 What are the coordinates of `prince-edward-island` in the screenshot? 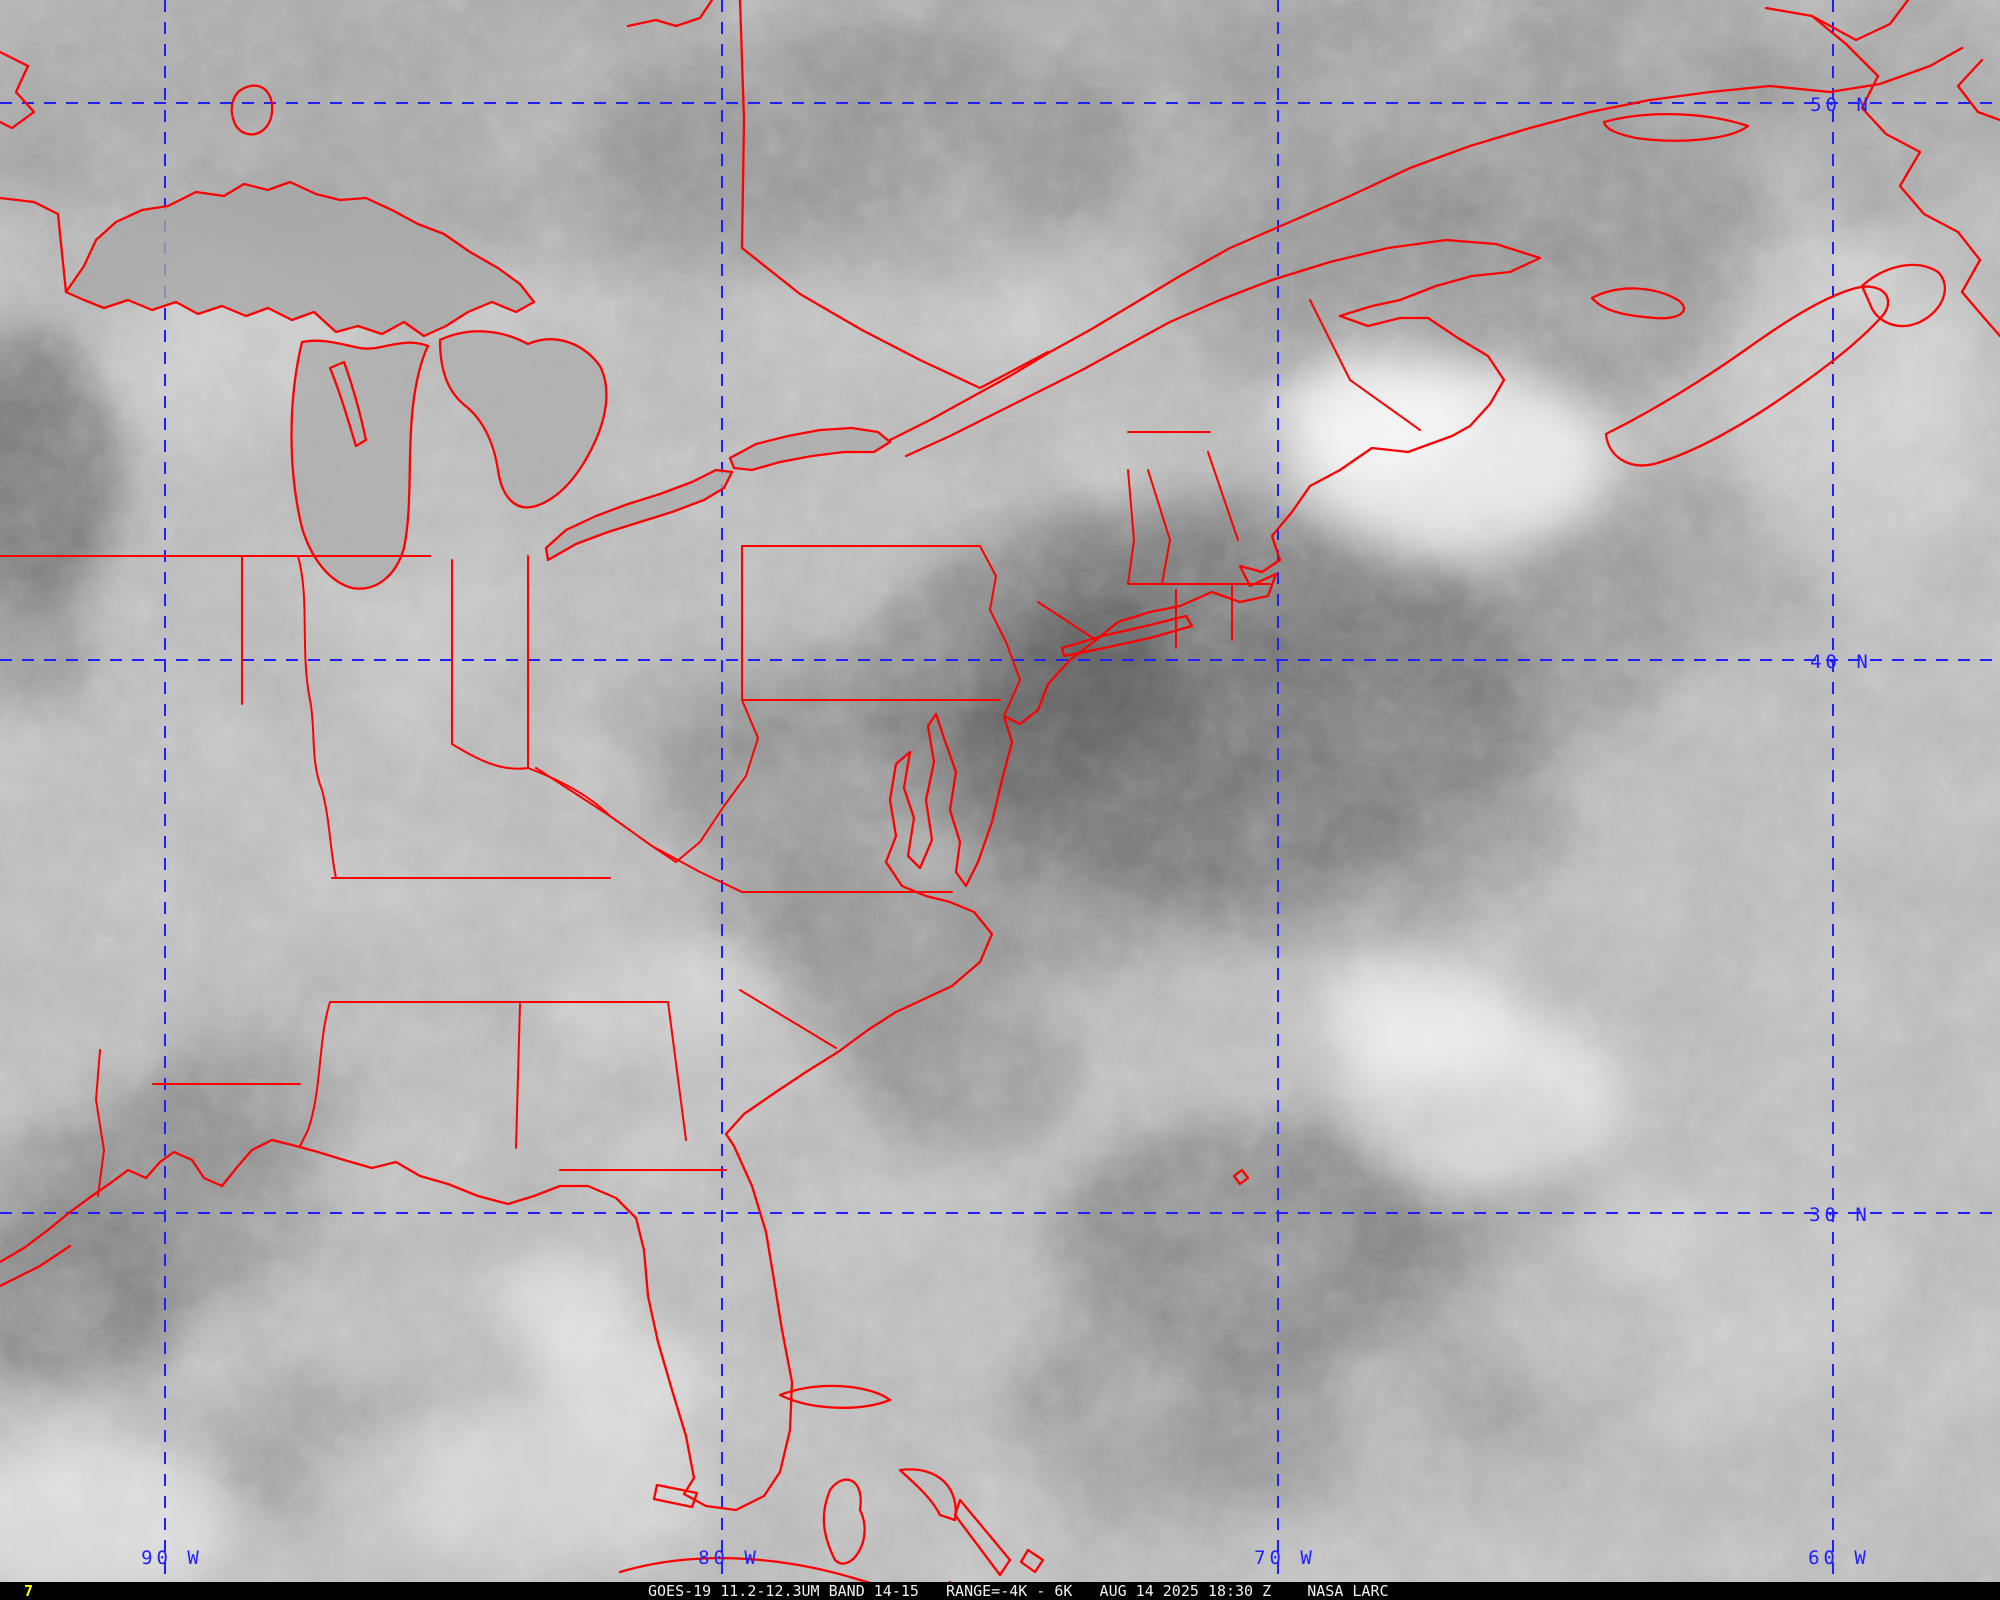 It's located at (1637, 303).